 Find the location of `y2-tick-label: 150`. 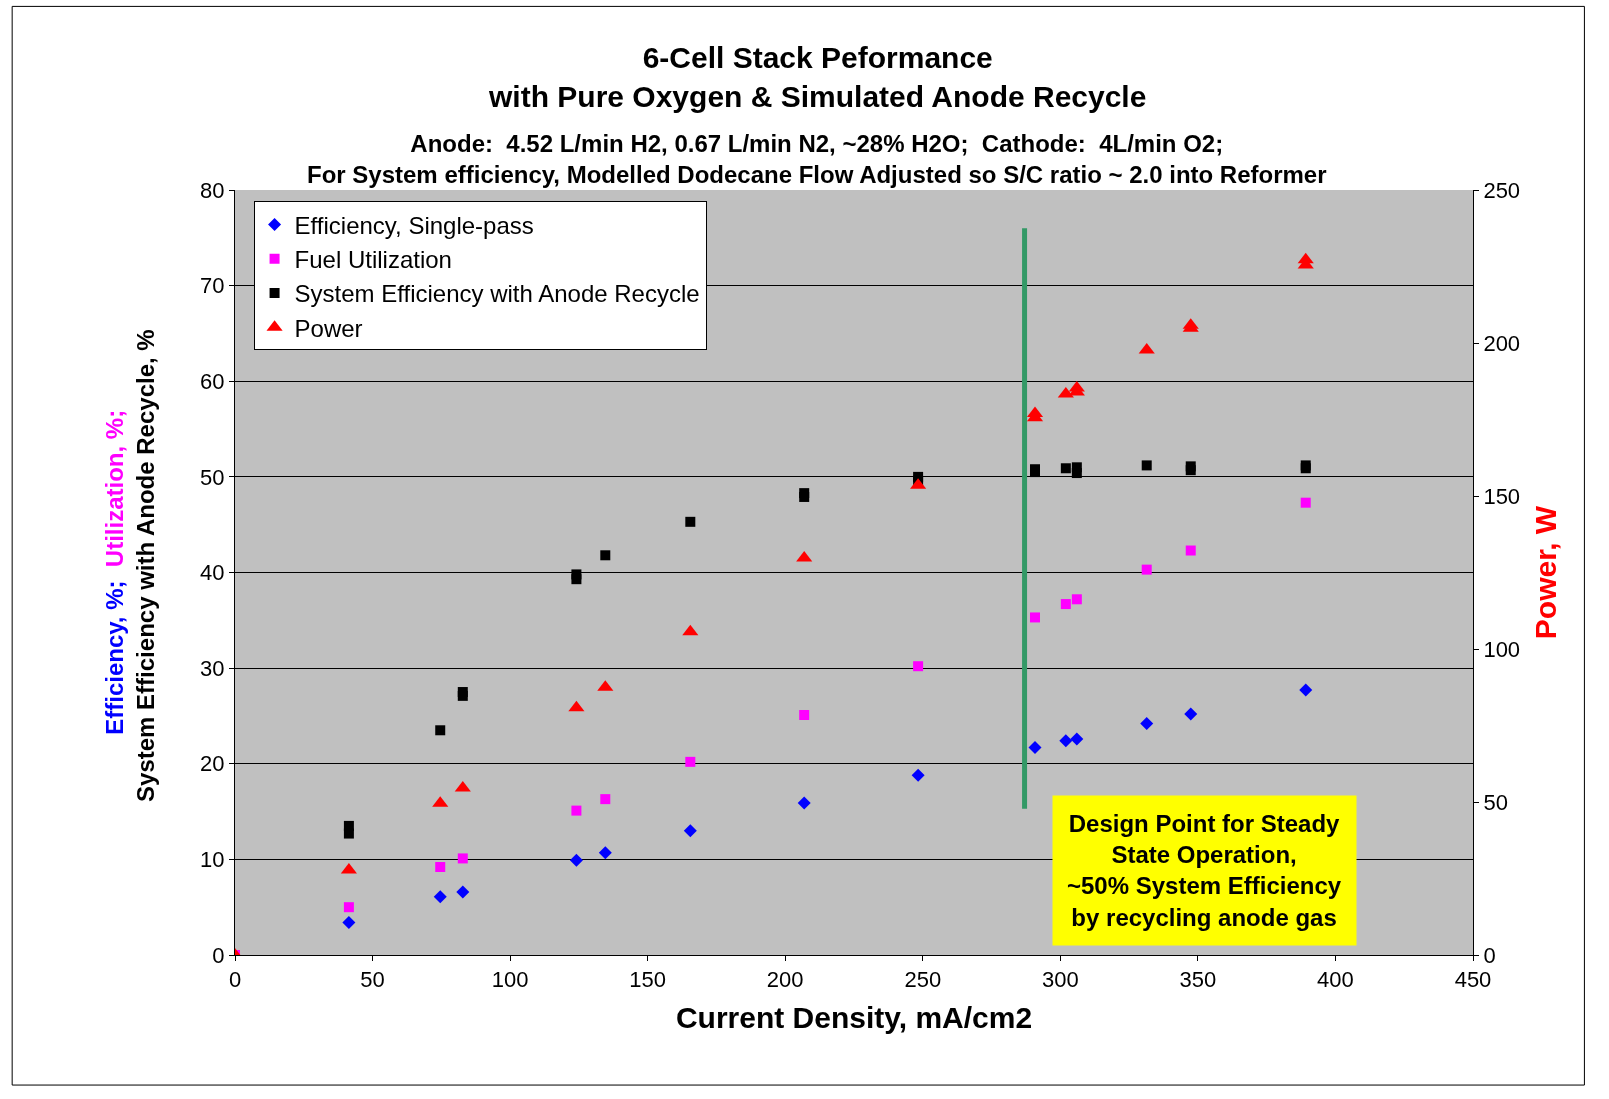

y2-tick-label: 150 is located at coordinates (1502, 496).